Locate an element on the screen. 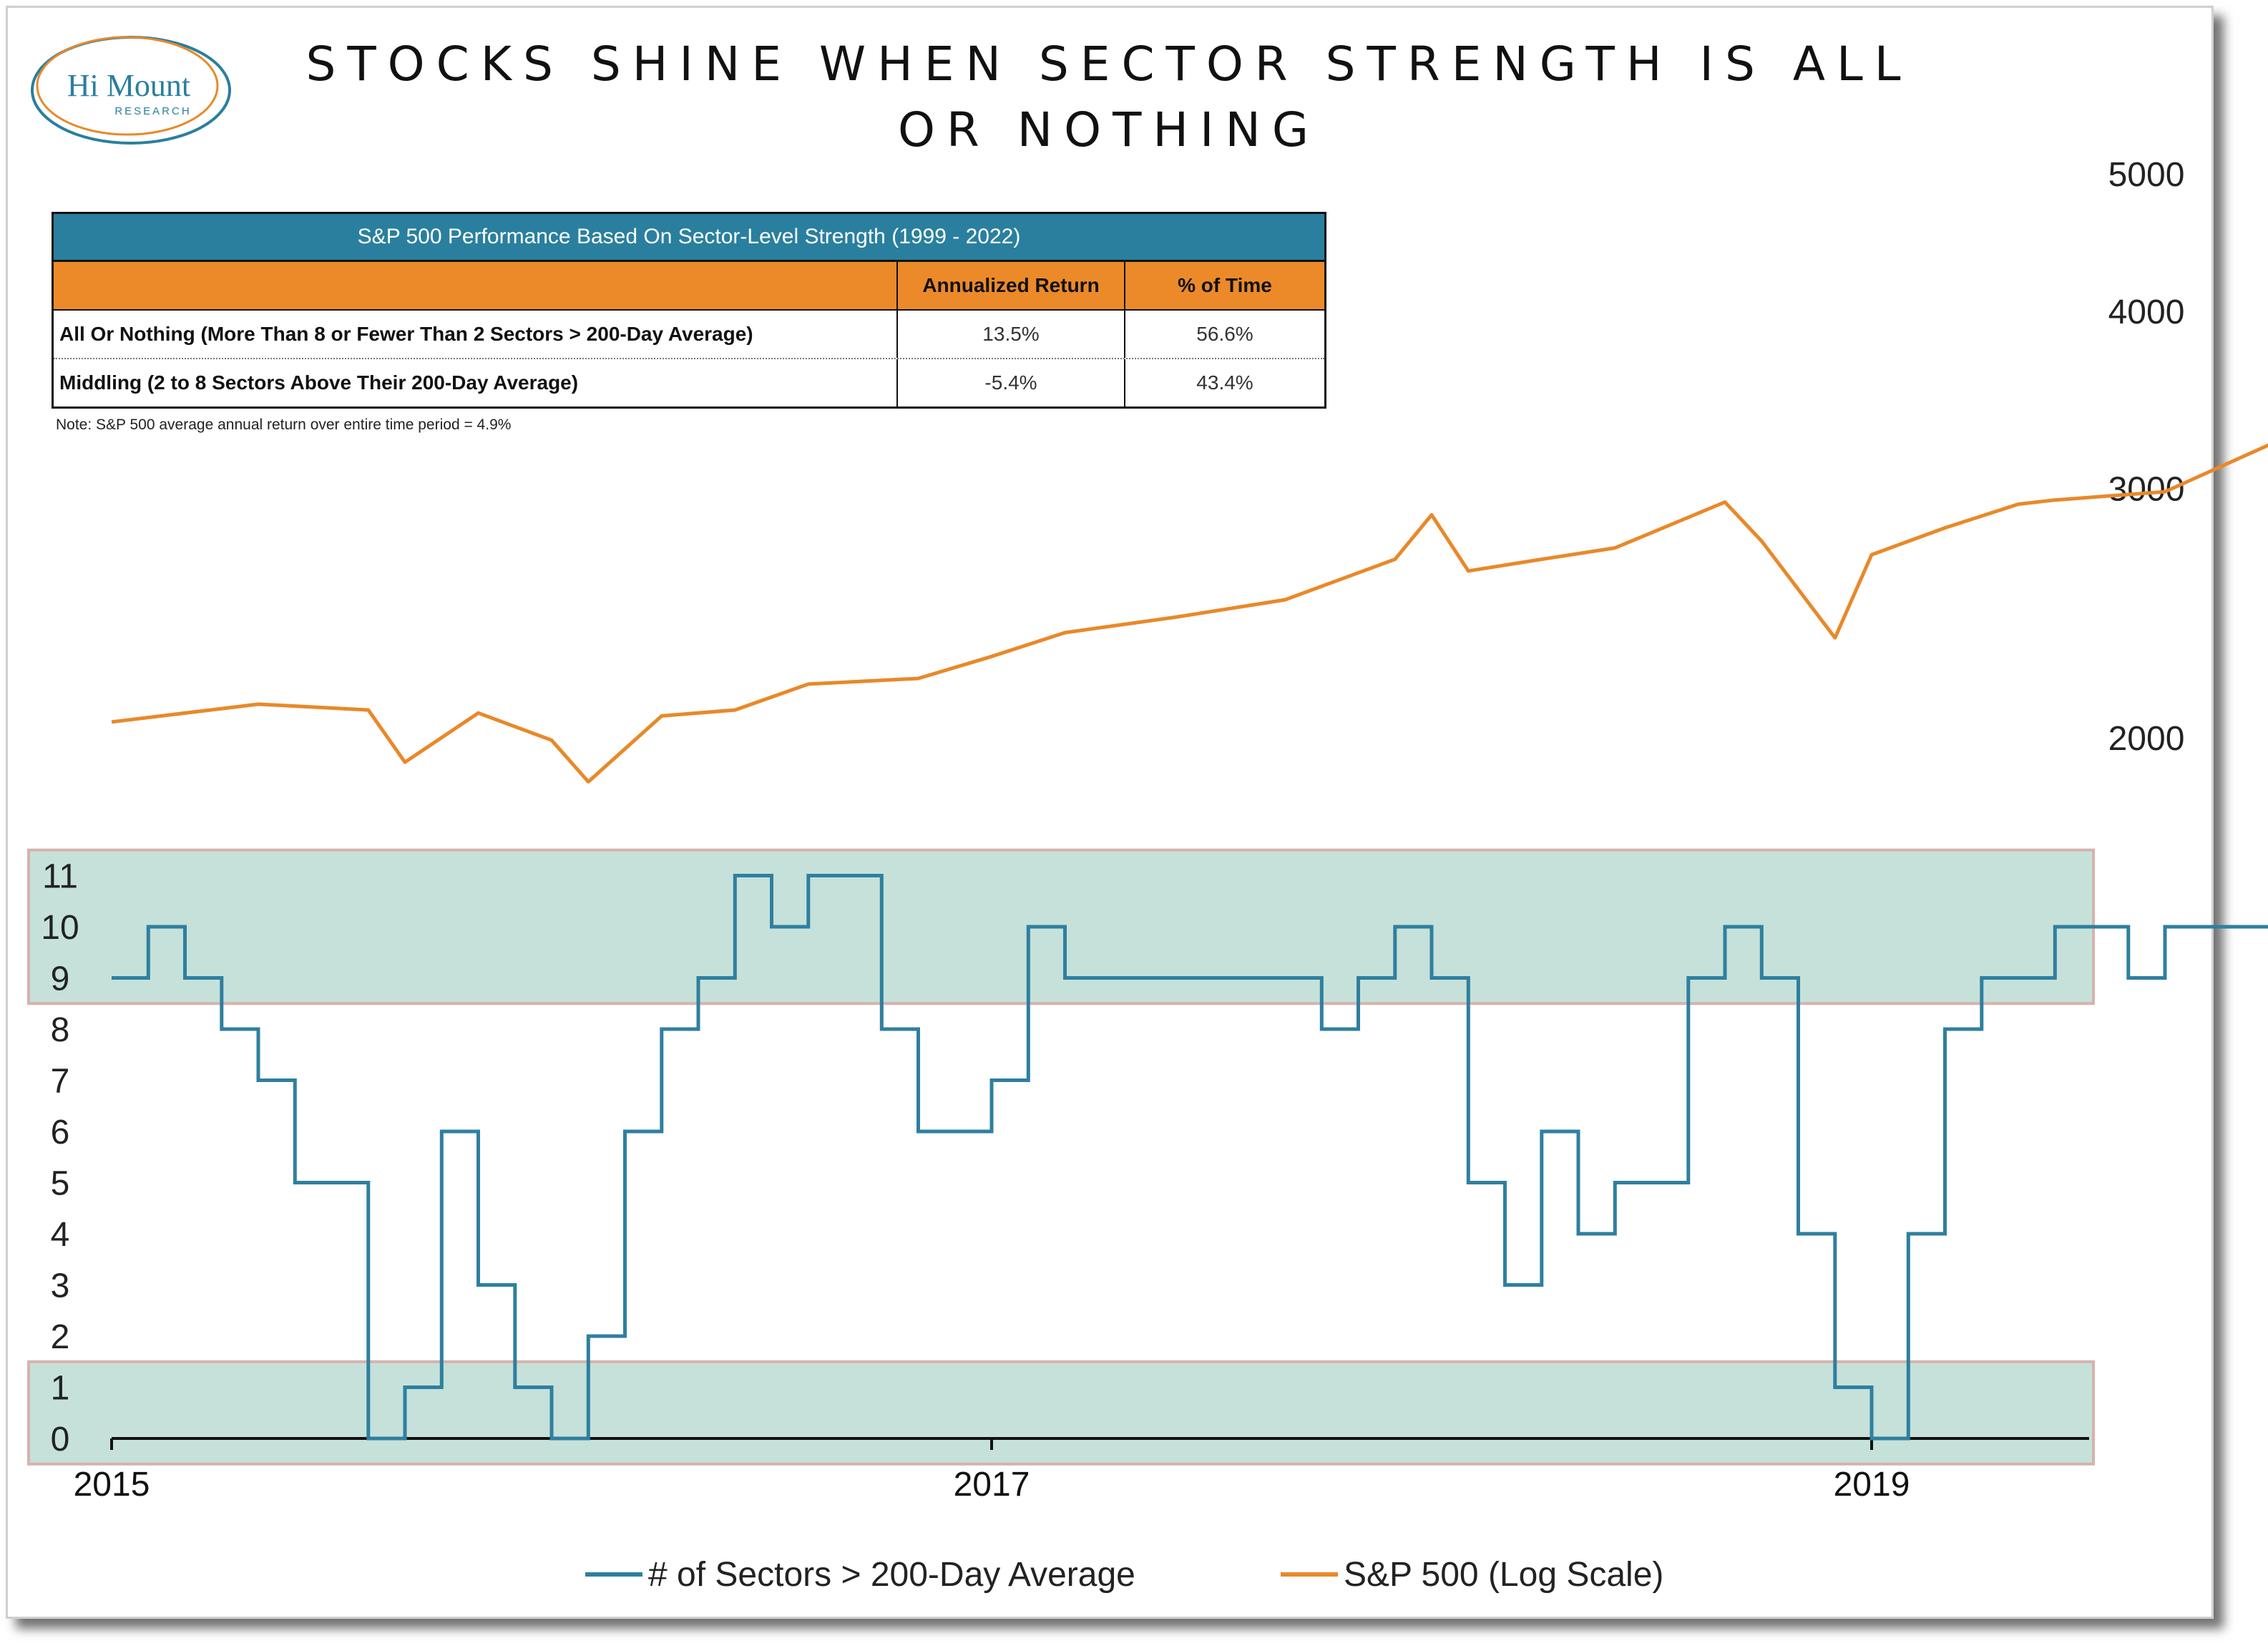 This screenshot has height=1651, width=2268. y-tick-label-sectors: 11 is located at coordinates (60, 877).